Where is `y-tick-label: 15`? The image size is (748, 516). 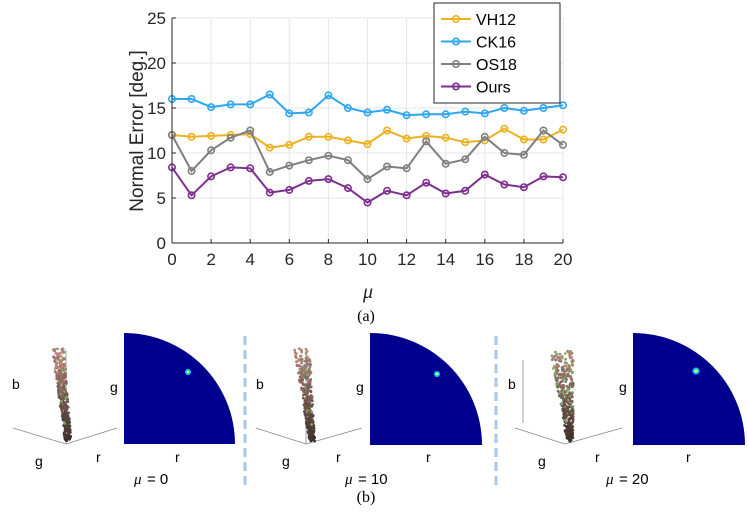
y-tick-label: 15 is located at coordinates (156, 108).